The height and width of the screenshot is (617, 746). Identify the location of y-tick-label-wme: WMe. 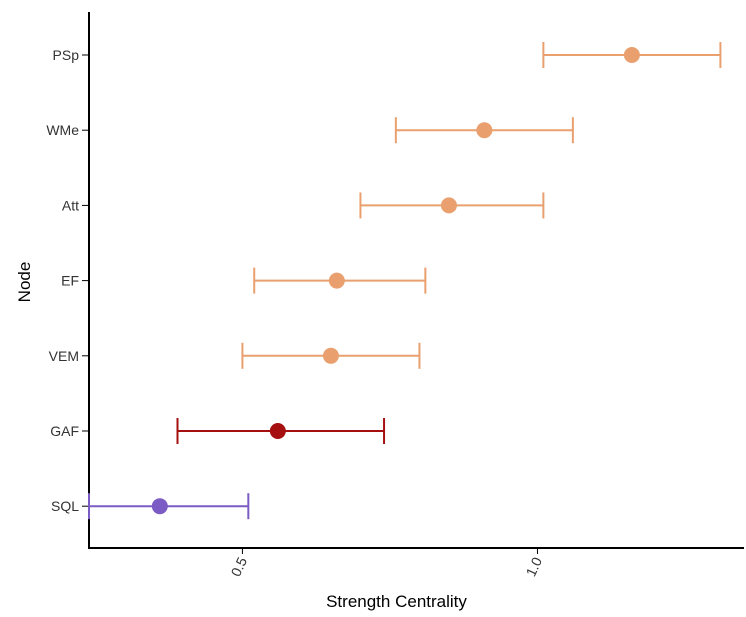
(62, 130).